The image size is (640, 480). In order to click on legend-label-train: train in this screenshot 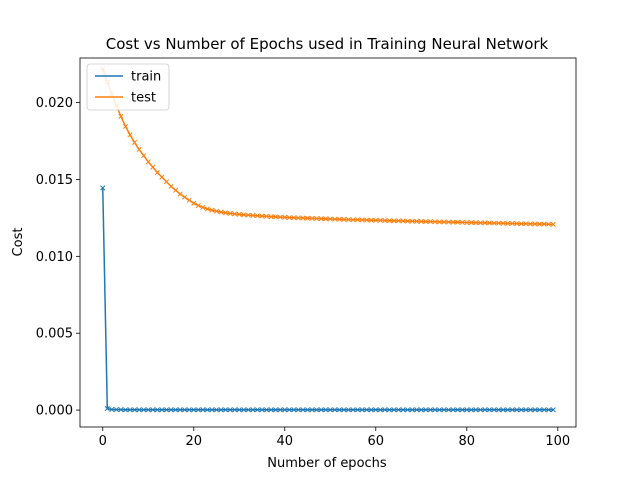, I will do `click(146, 77)`.